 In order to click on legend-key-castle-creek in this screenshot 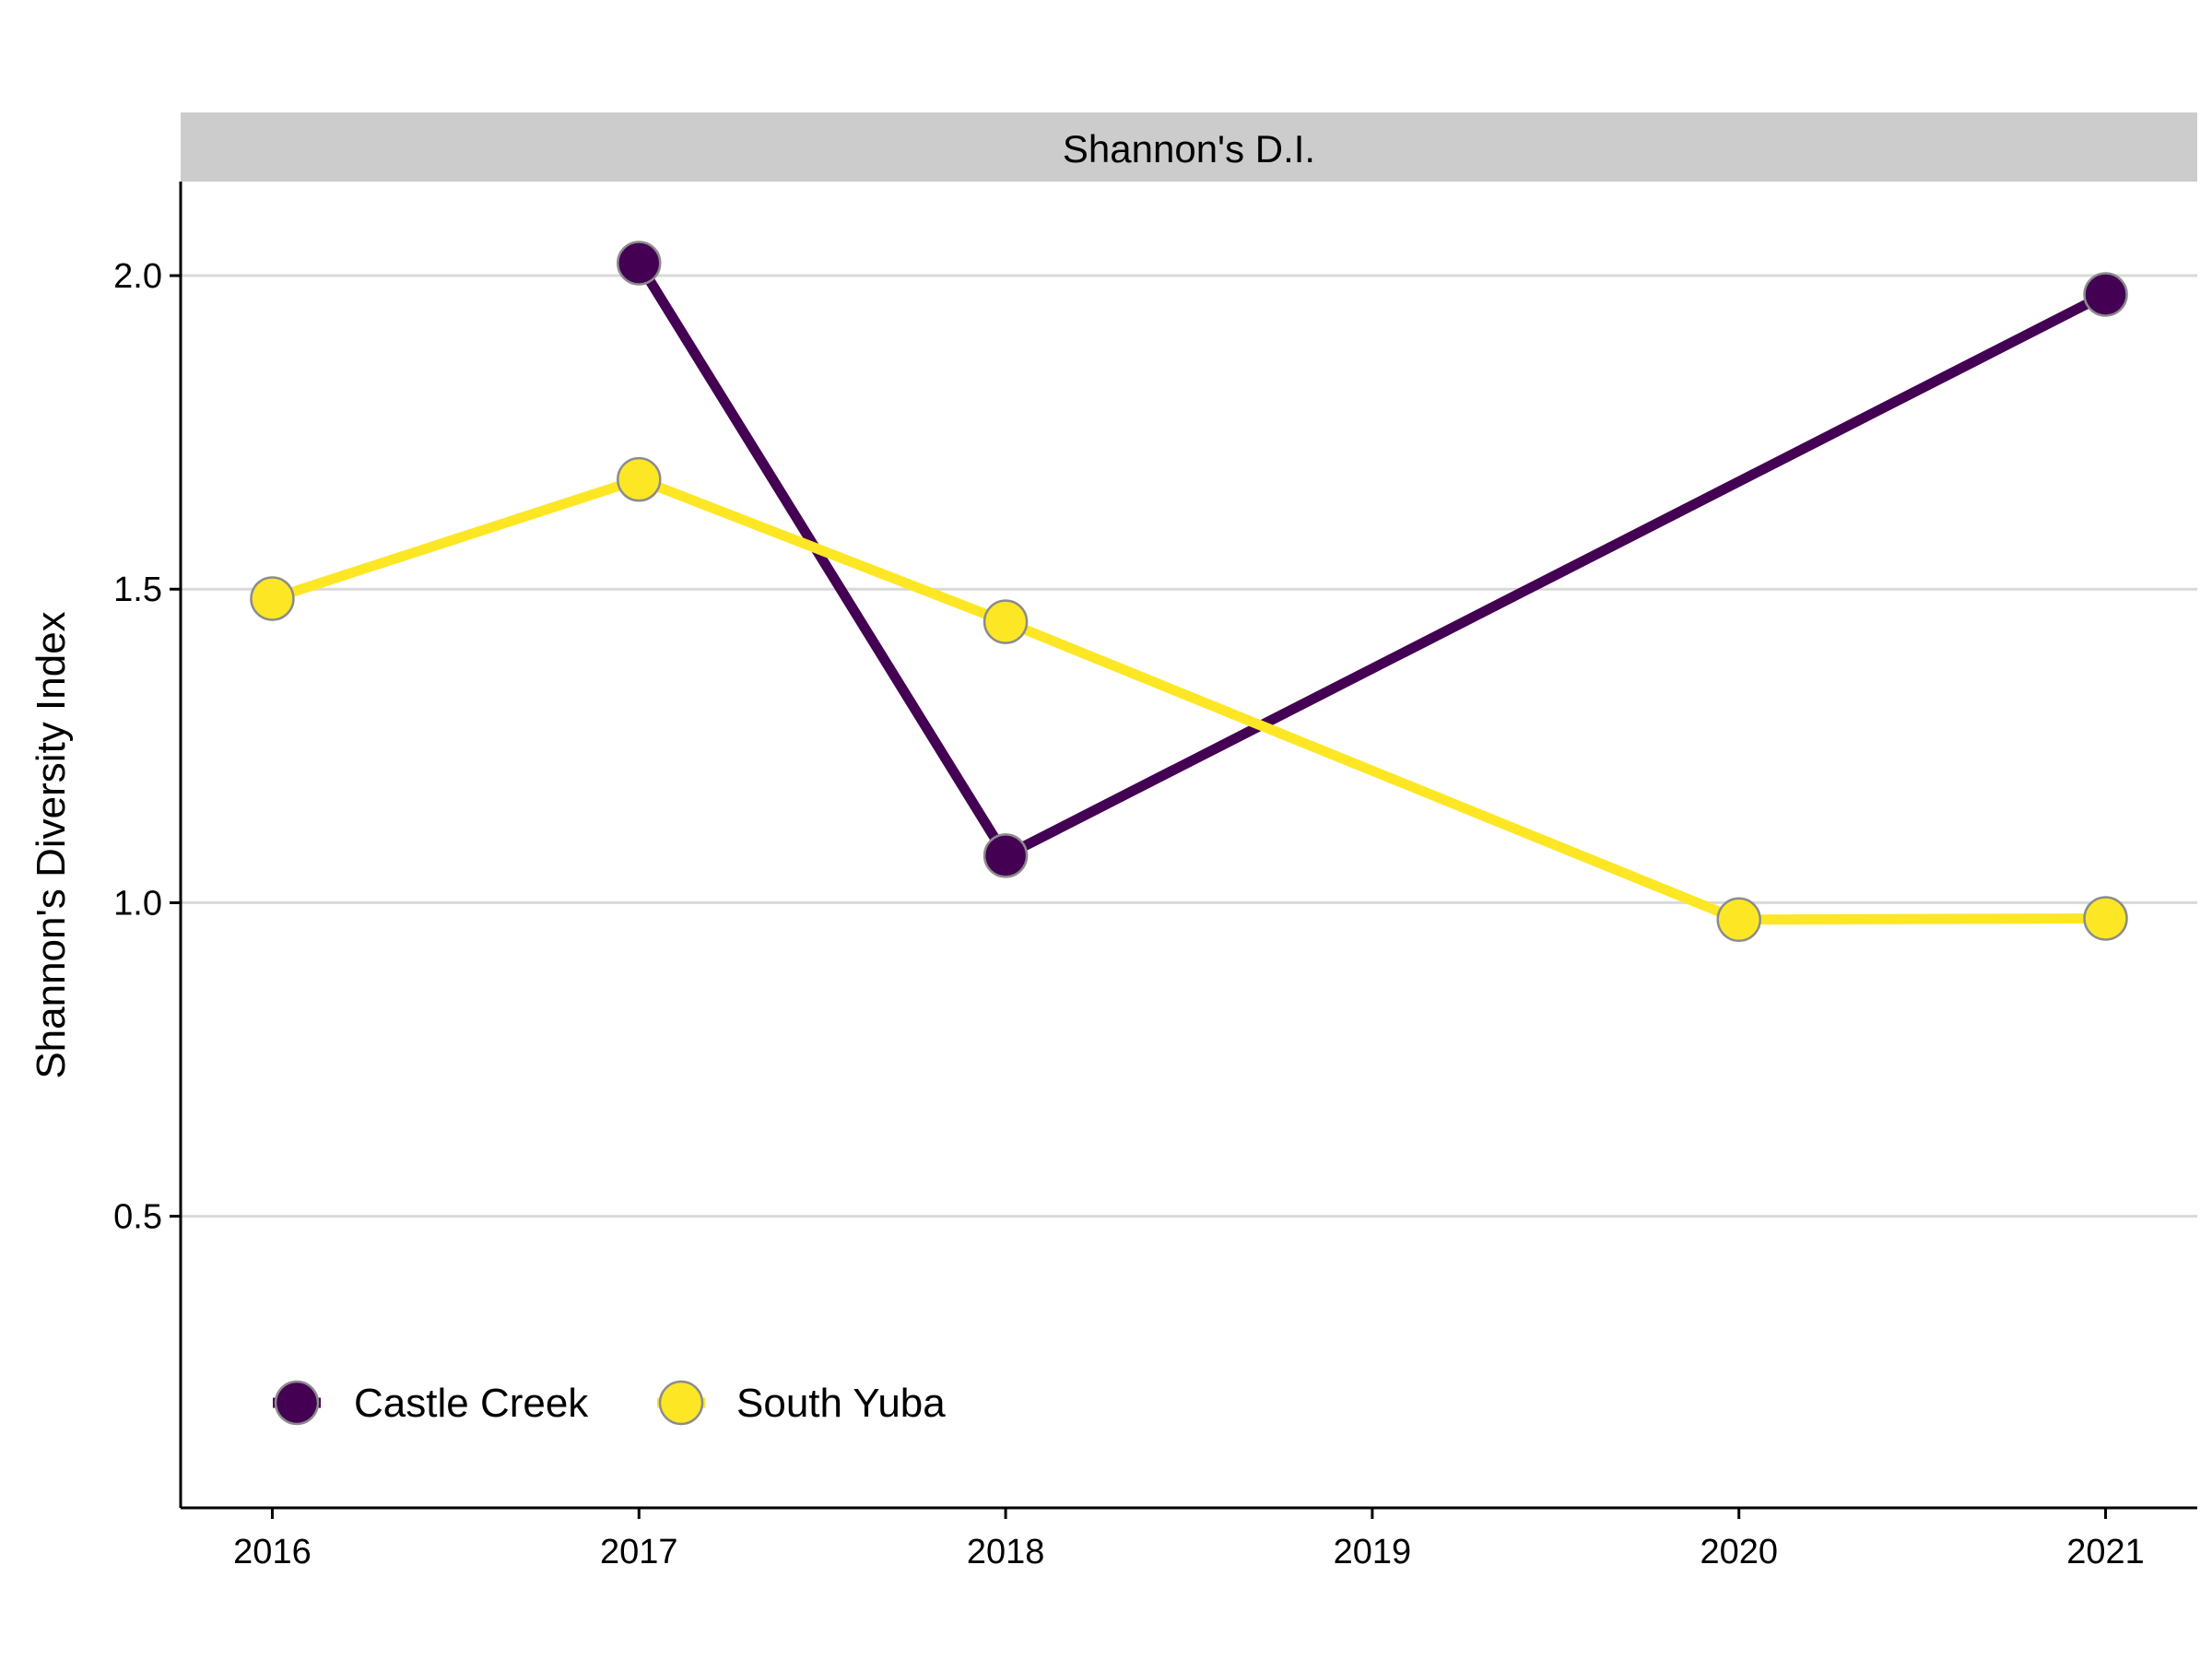, I will do `click(297, 1403)`.